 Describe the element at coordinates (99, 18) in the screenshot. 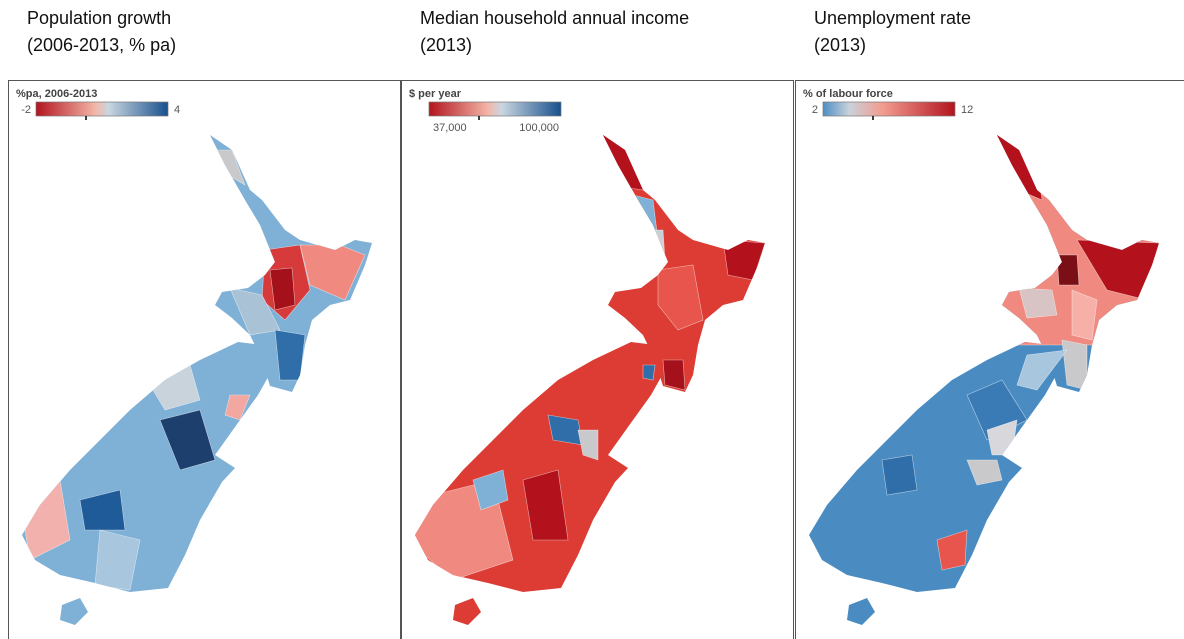

I see `panel-title: Population growth` at that location.